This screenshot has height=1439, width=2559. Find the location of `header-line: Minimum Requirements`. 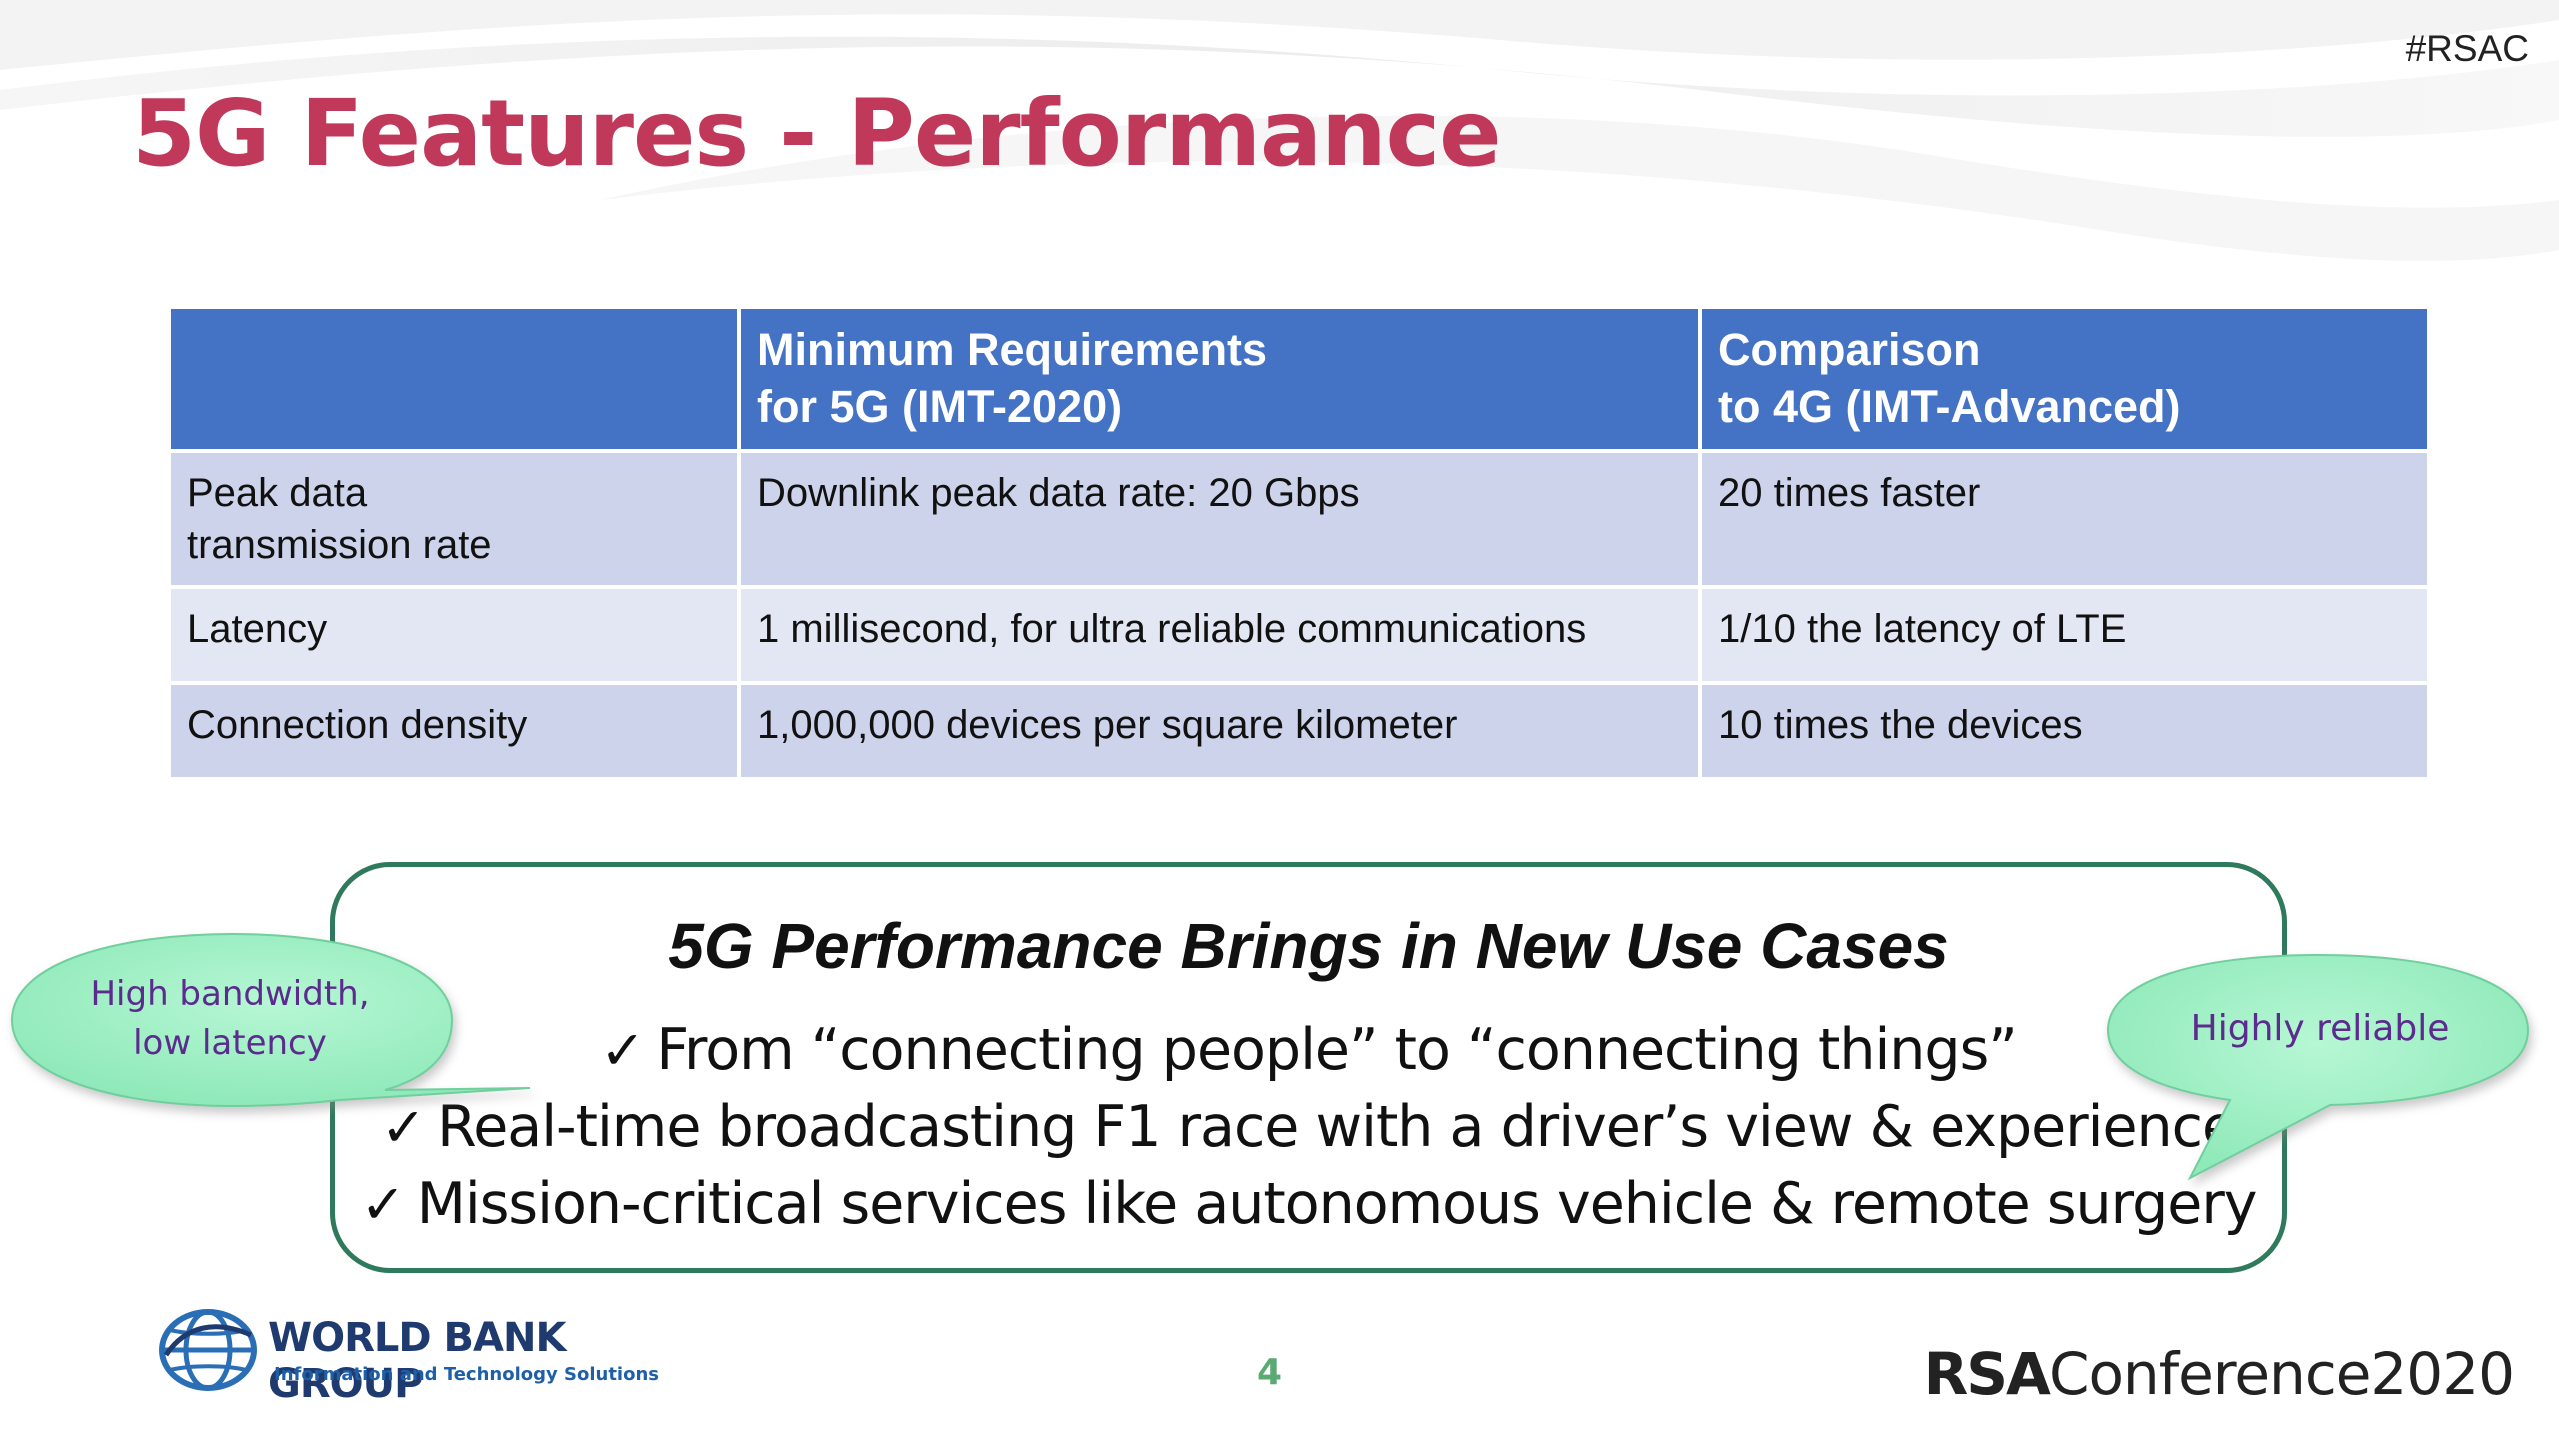

header-line: Minimum Requirements is located at coordinates (1012, 349).